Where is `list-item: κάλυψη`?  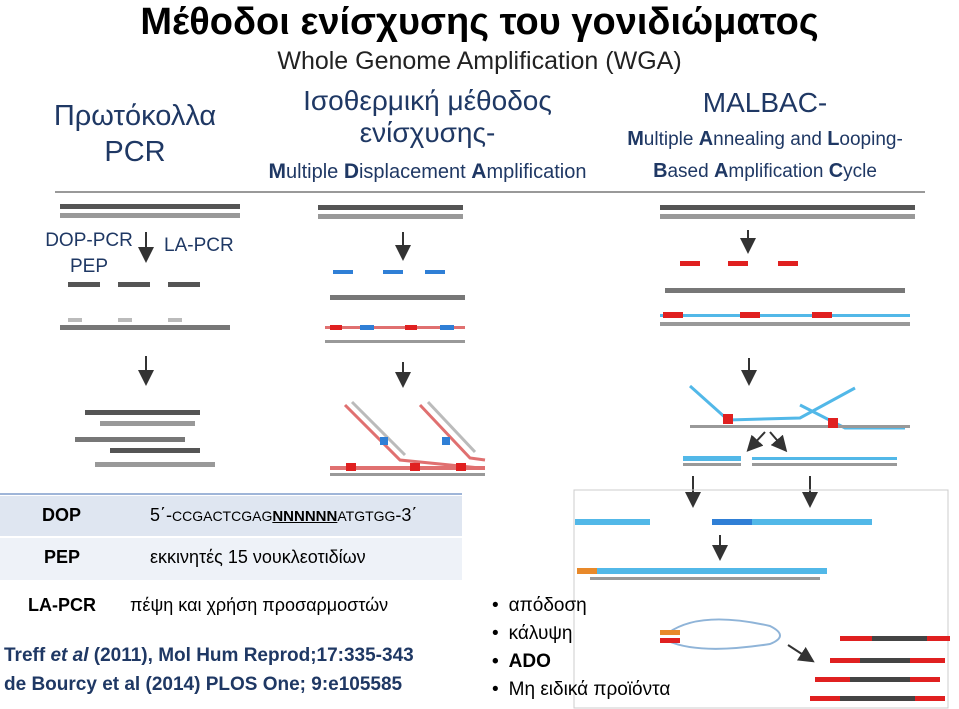
list-item: κάλυψη is located at coordinates (581, 634).